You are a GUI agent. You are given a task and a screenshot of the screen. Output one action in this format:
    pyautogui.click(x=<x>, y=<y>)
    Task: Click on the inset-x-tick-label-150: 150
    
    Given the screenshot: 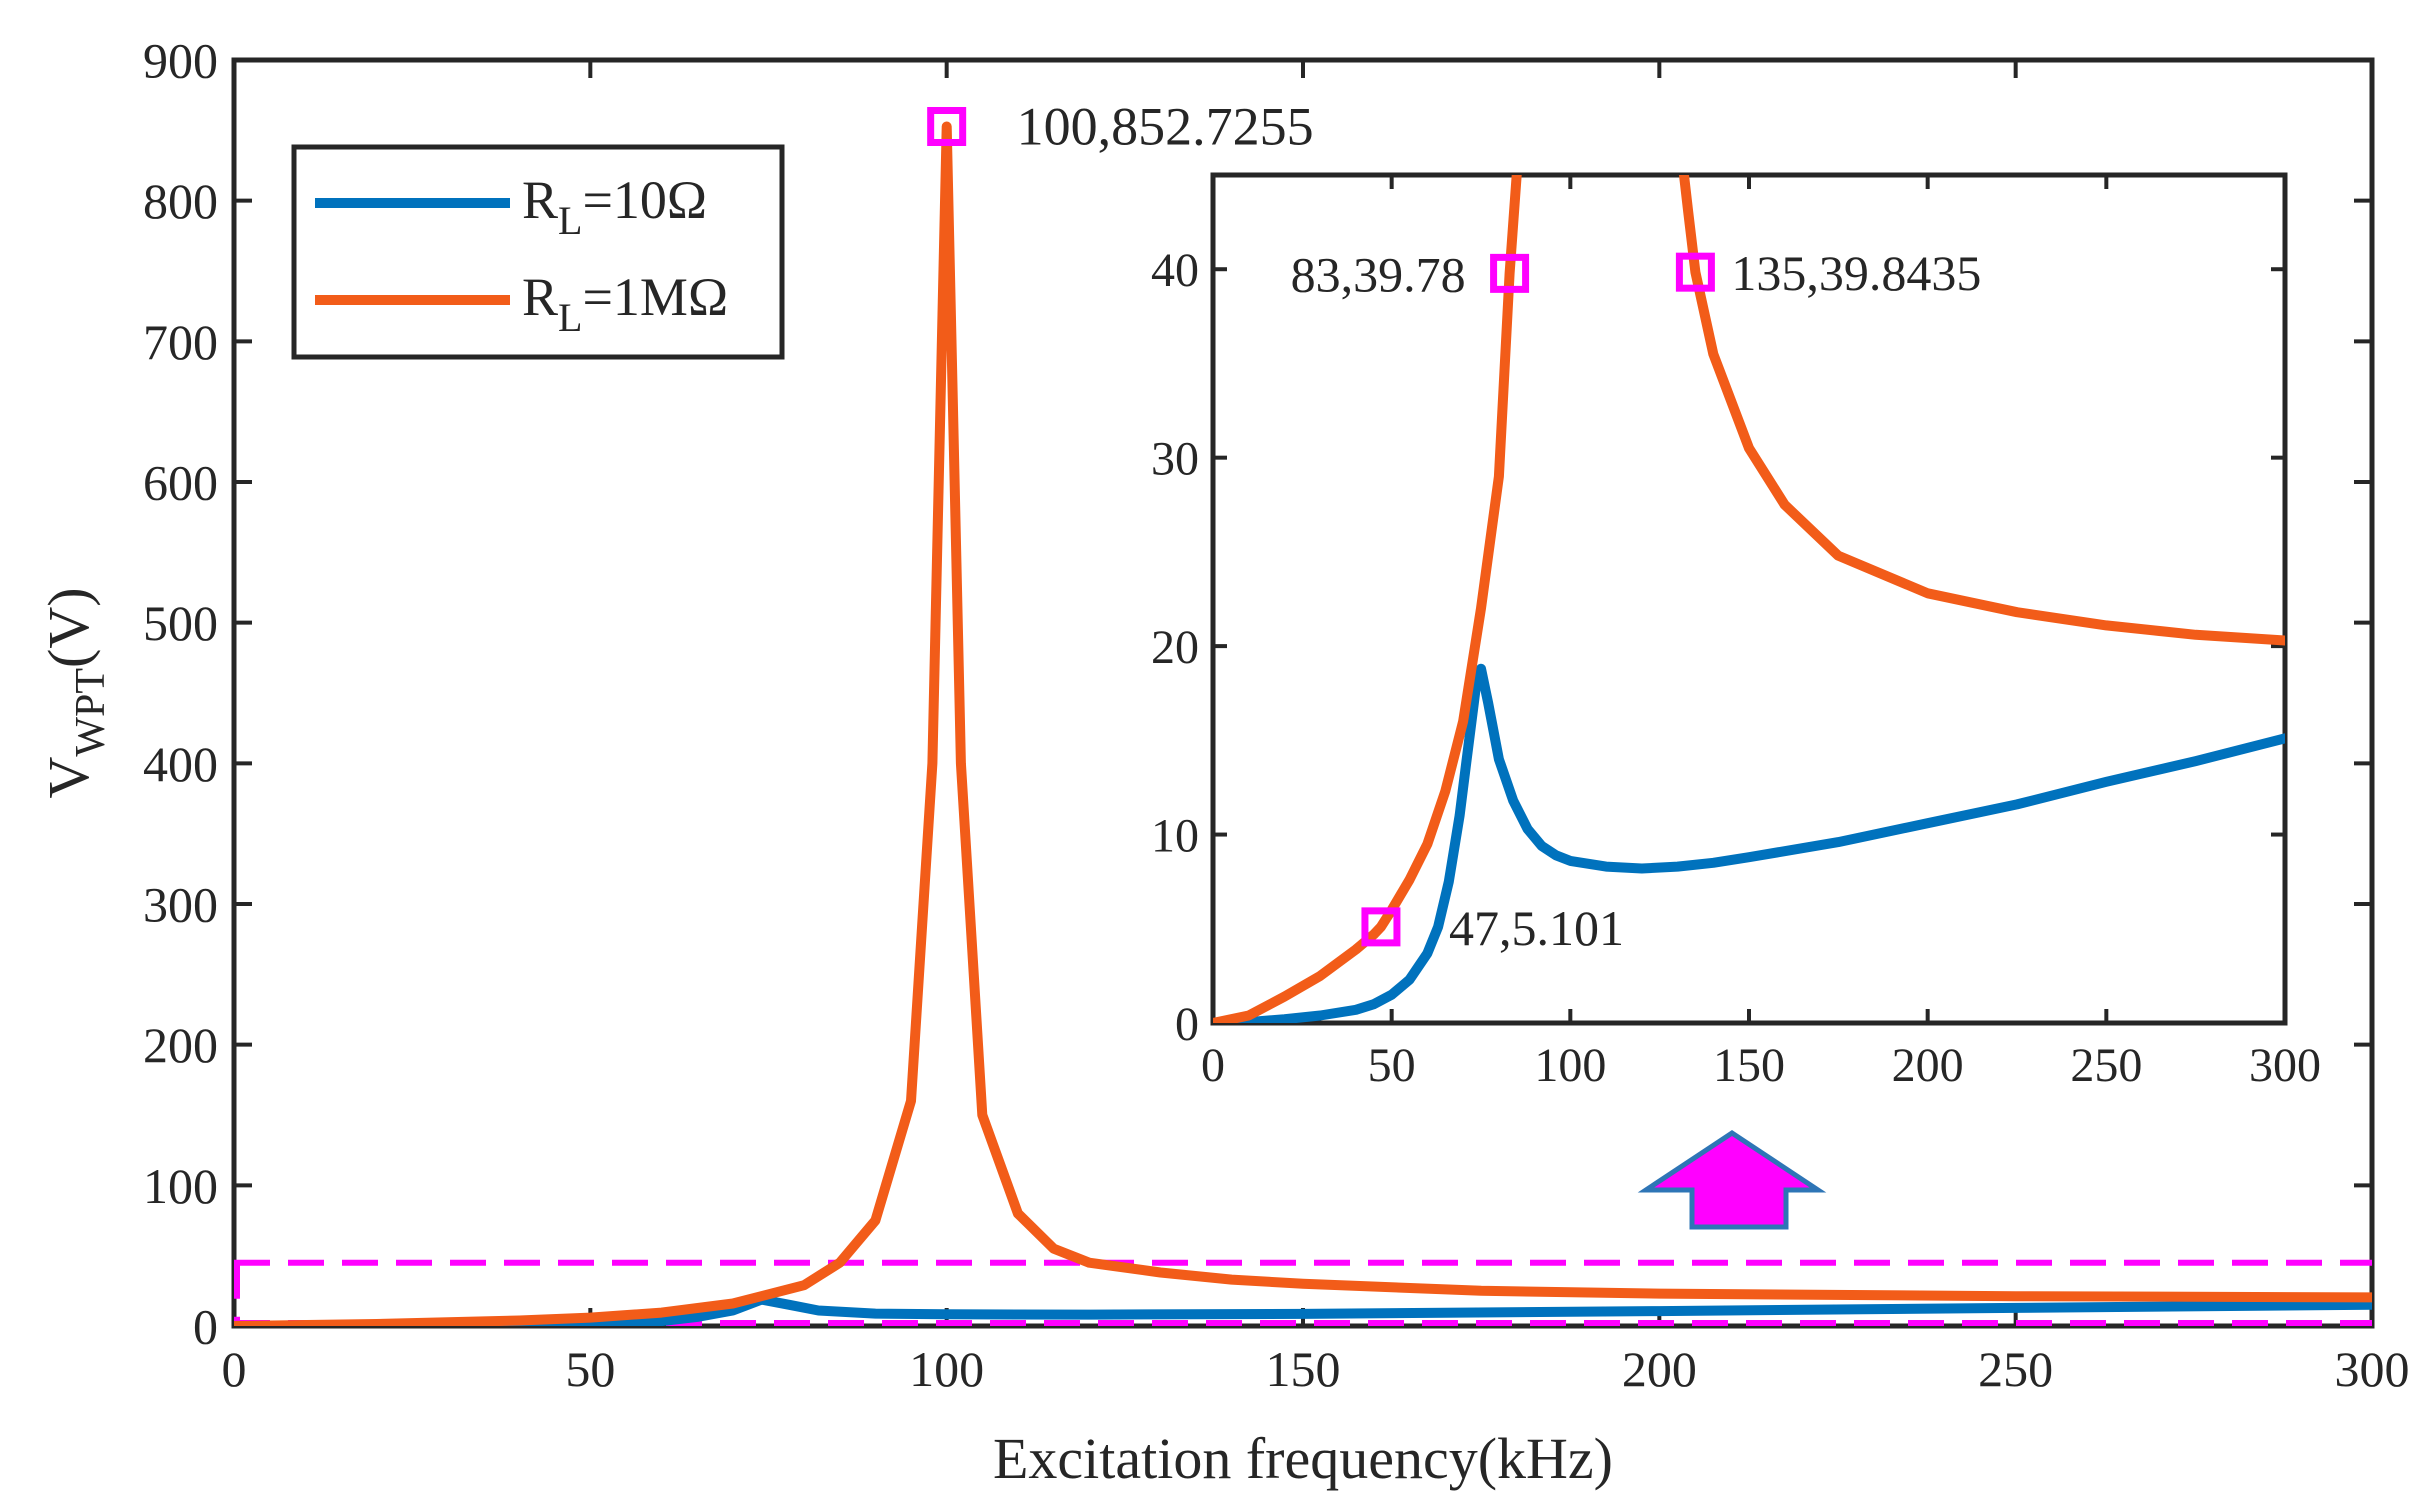 What is the action you would take?
    pyautogui.click(x=1749, y=1065)
    